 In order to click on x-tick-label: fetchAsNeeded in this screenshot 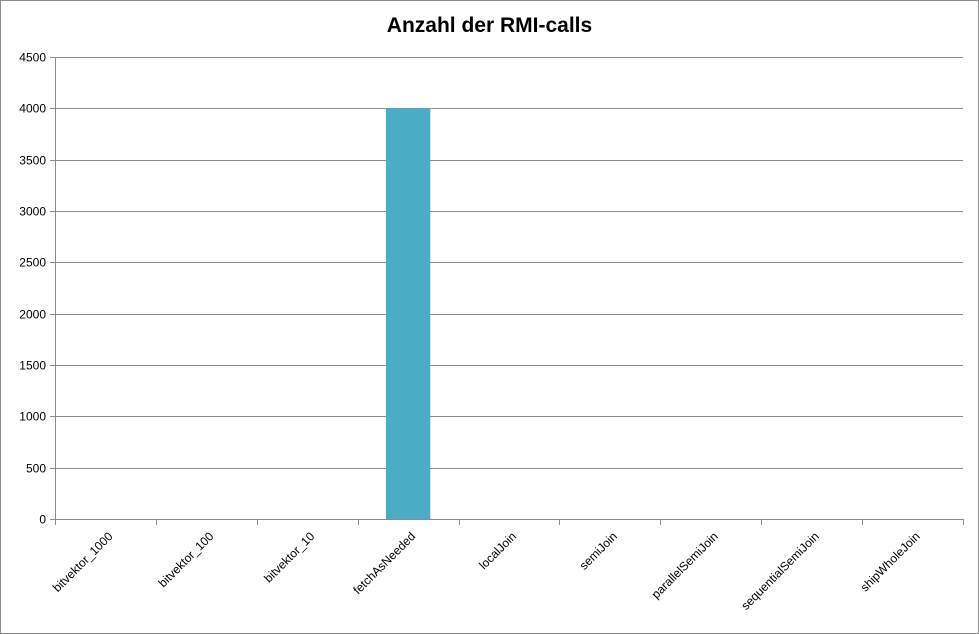, I will do `click(384, 563)`.